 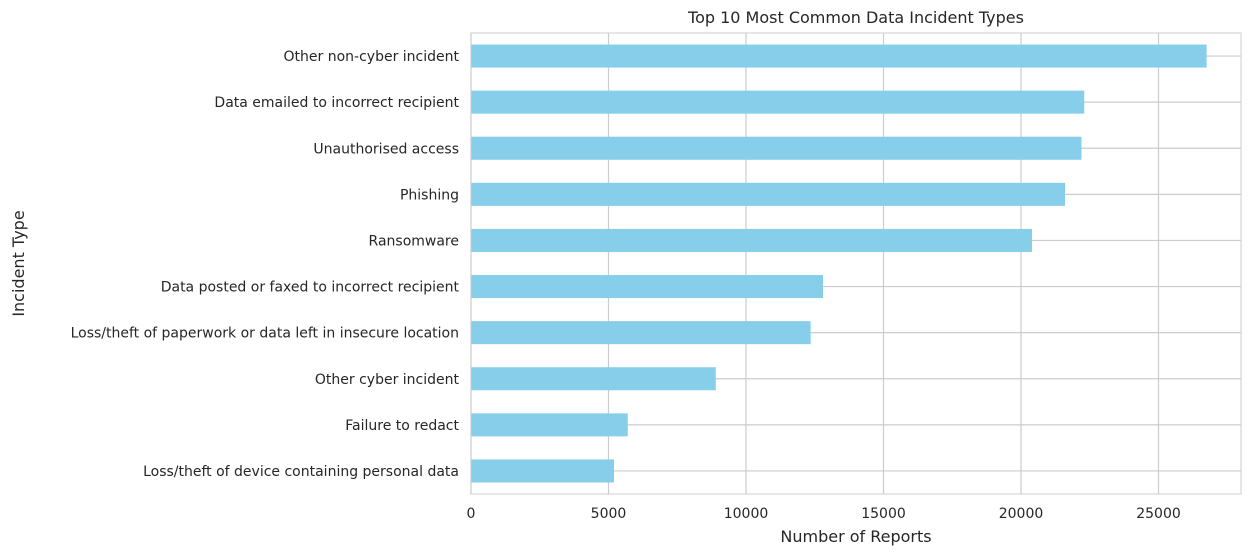 What do you see at coordinates (336, 103) in the screenshot?
I see `y-tick-label: Data emailed to incorrect recipient` at bounding box center [336, 103].